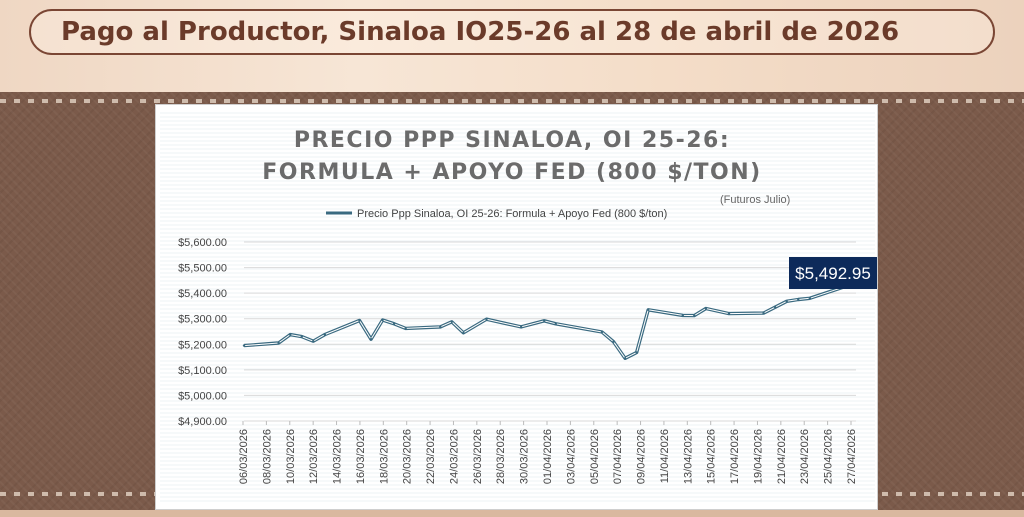 The width and height of the screenshot is (1024, 517). Describe the element at coordinates (550, 314) in the screenshot. I see `series-line-inner` at that location.